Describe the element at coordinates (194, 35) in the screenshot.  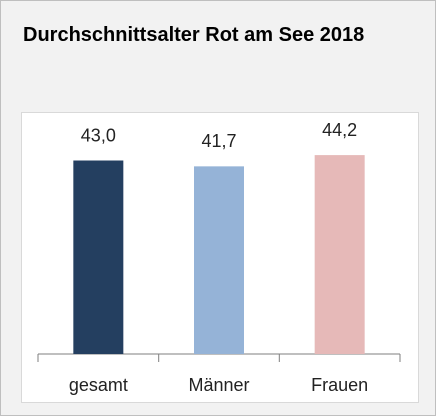
I see `chart-title: Durchschnittsalter Rot am See 2018` at that location.